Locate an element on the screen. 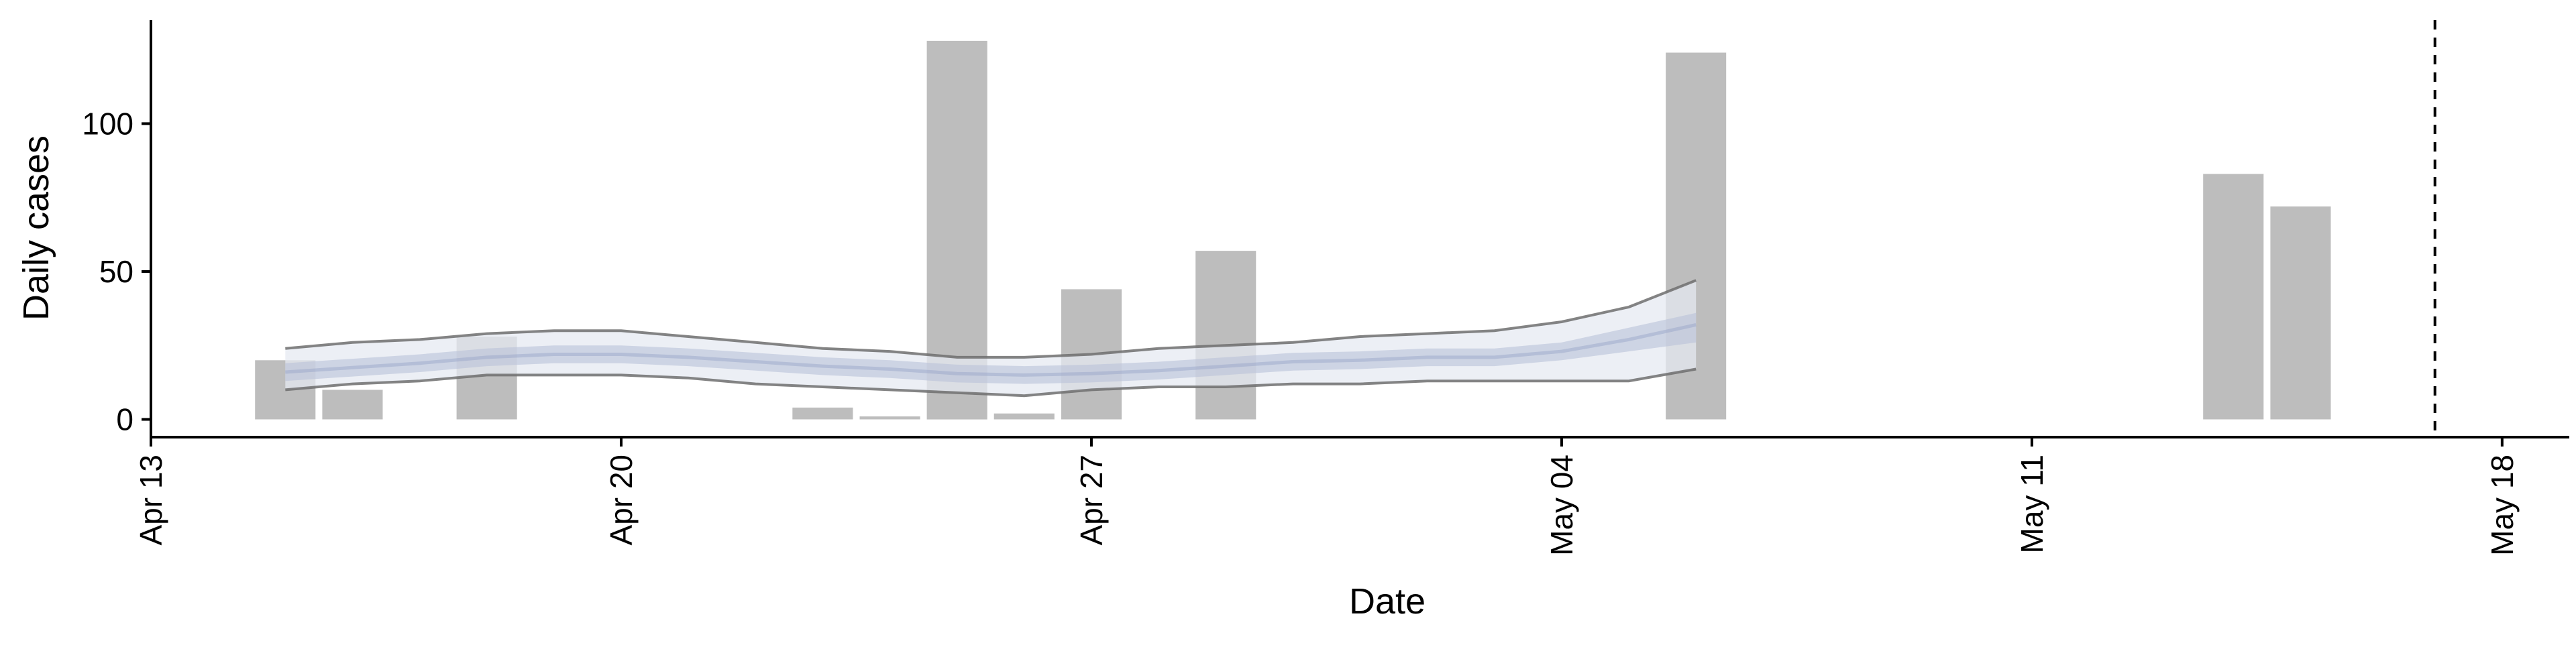  x-tick-label: May 11 is located at coordinates (2032, 504).